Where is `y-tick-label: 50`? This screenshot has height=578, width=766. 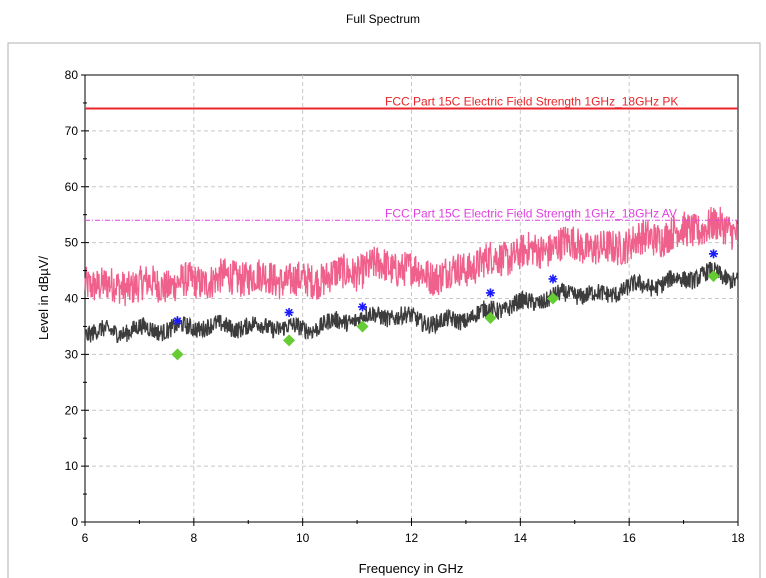 y-tick-label: 50 is located at coordinates (72, 243).